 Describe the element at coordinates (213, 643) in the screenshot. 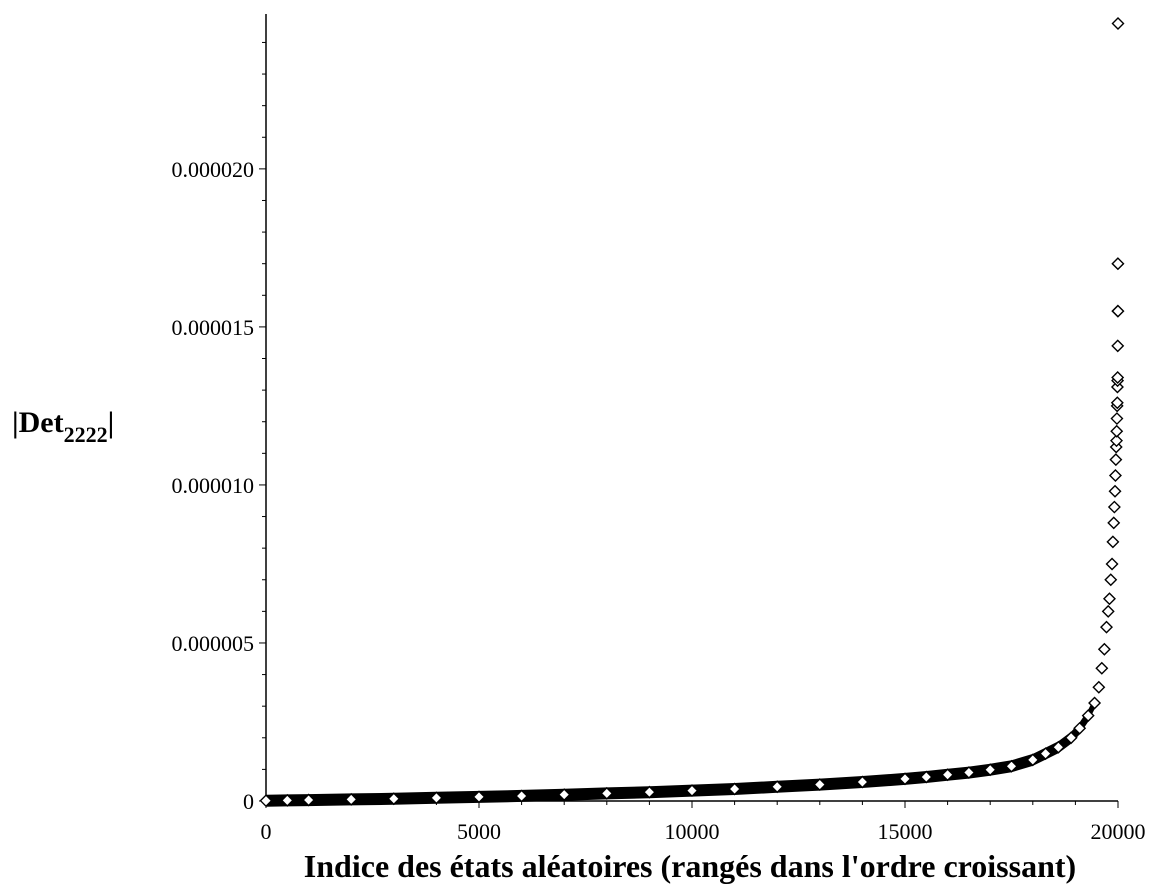

I see `y-tick-label: 0.000005` at that location.